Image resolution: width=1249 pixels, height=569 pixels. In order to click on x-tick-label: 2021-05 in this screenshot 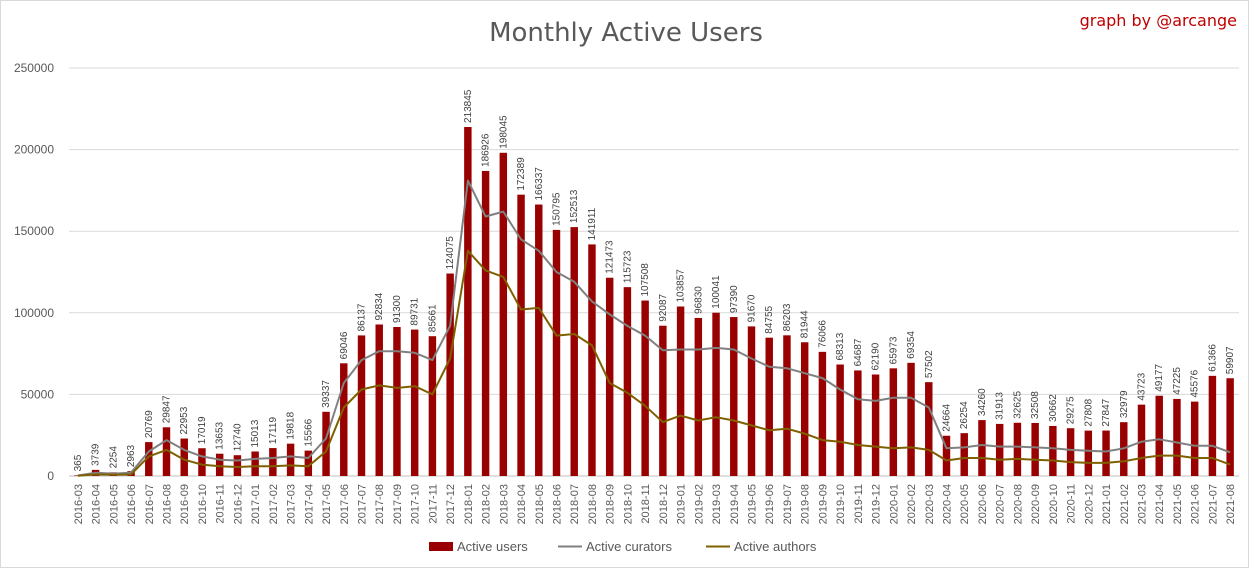, I will do `click(1178, 504)`.